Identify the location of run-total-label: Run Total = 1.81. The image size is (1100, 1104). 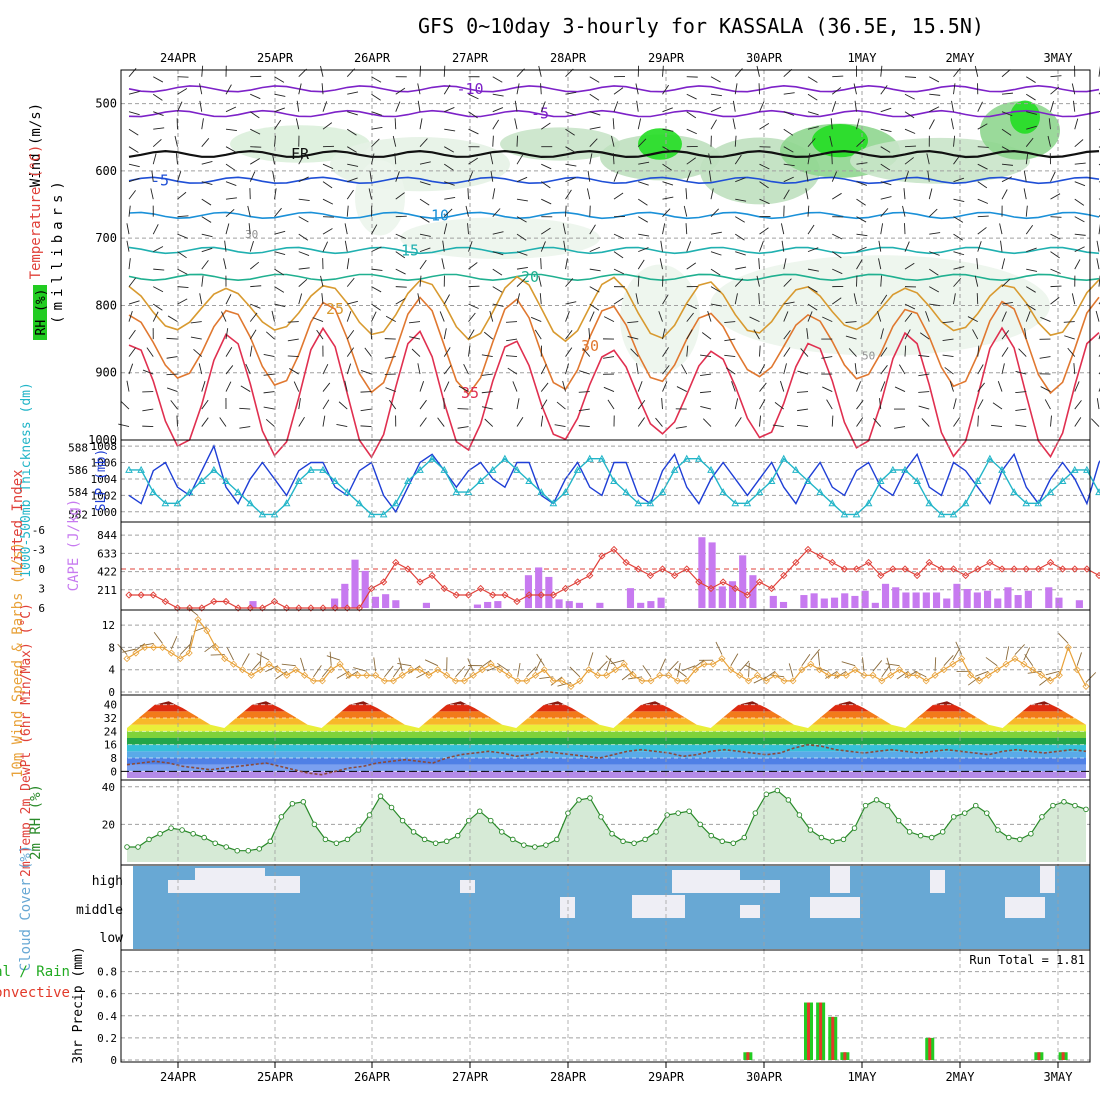
(1027, 960).